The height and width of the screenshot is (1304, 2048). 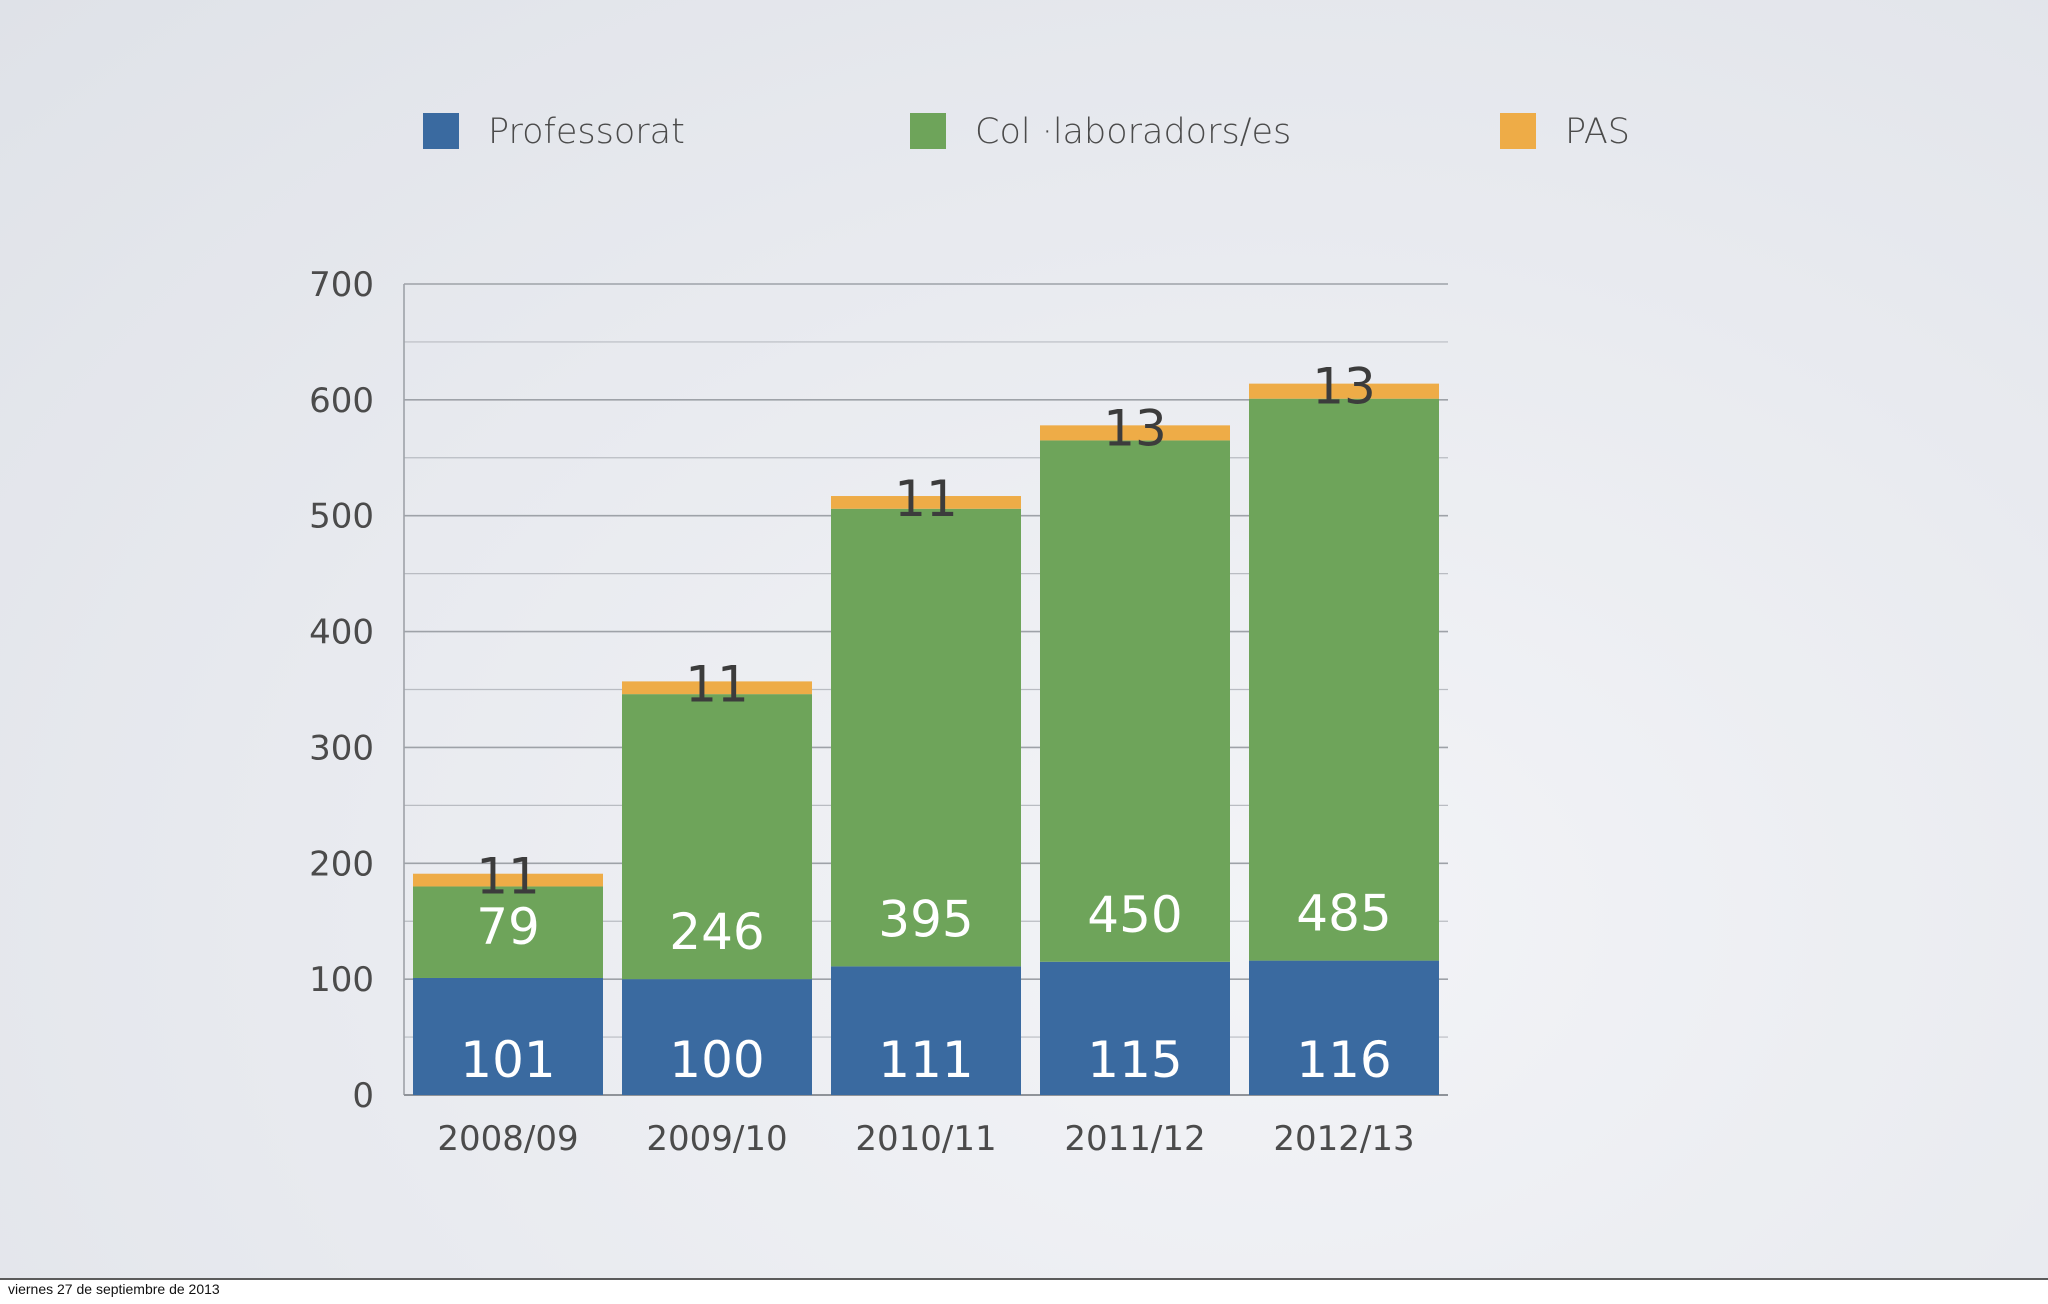 I want to click on chart-legend: Professorat Col ·laboradors/es PAS, so click(x=1026, y=132).